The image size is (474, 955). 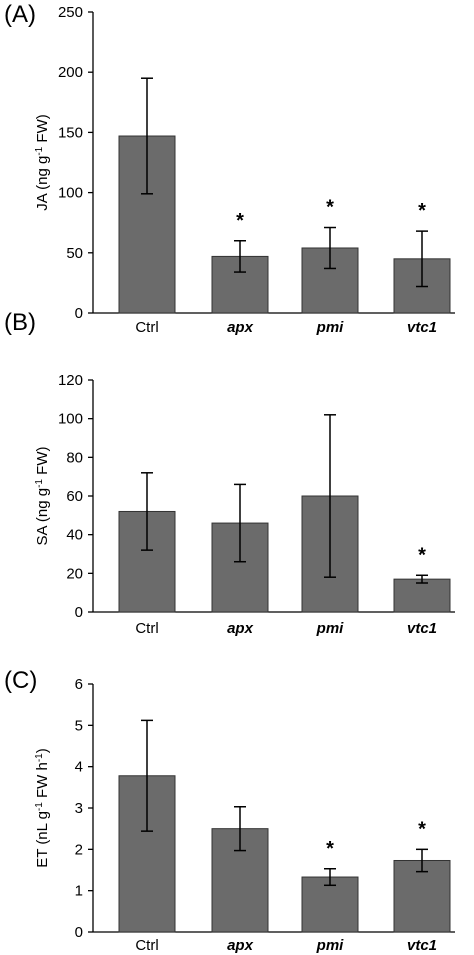 I want to click on y-tick-label: 250, so click(x=70, y=12).